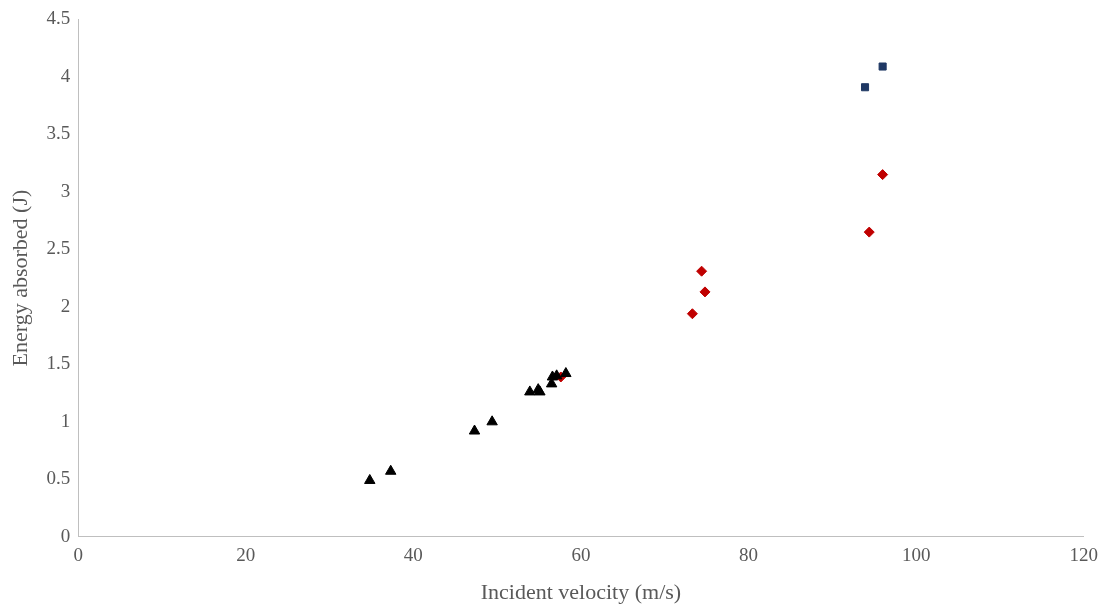  What do you see at coordinates (58, 133) in the screenshot?
I see `y-tick-label: 3.5` at bounding box center [58, 133].